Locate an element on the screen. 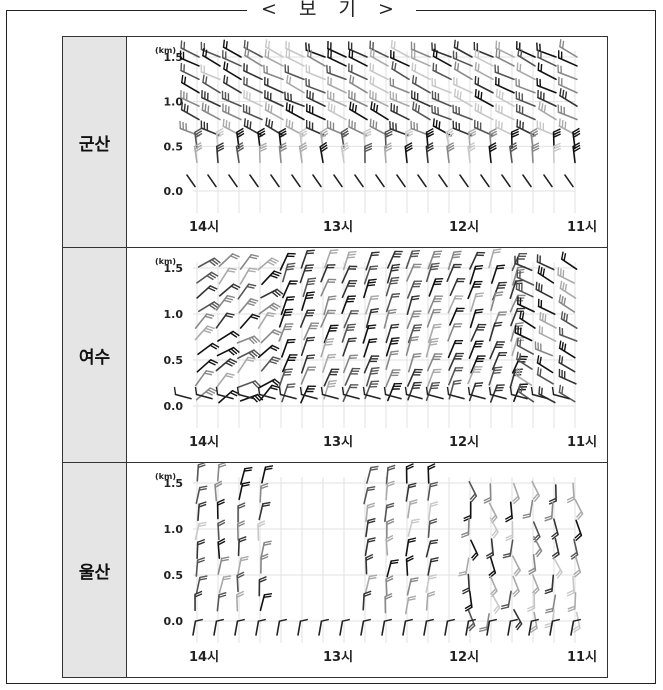  reference-box-title: < 보 기 > is located at coordinates (331, 10).